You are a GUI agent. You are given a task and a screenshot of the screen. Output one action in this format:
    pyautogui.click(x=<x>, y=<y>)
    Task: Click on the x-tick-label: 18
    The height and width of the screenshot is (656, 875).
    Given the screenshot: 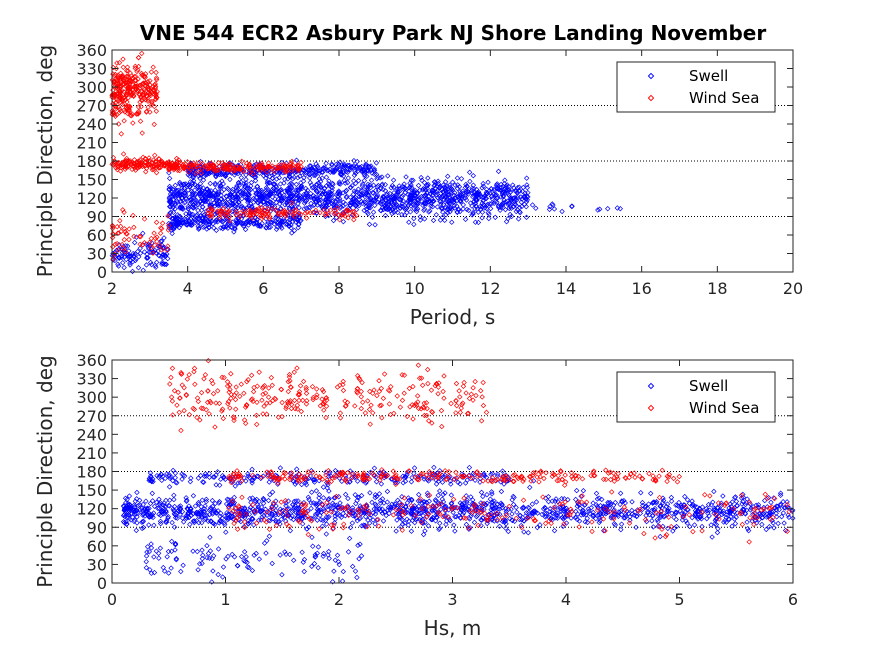 What is the action you would take?
    pyautogui.click(x=717, y=288)
    